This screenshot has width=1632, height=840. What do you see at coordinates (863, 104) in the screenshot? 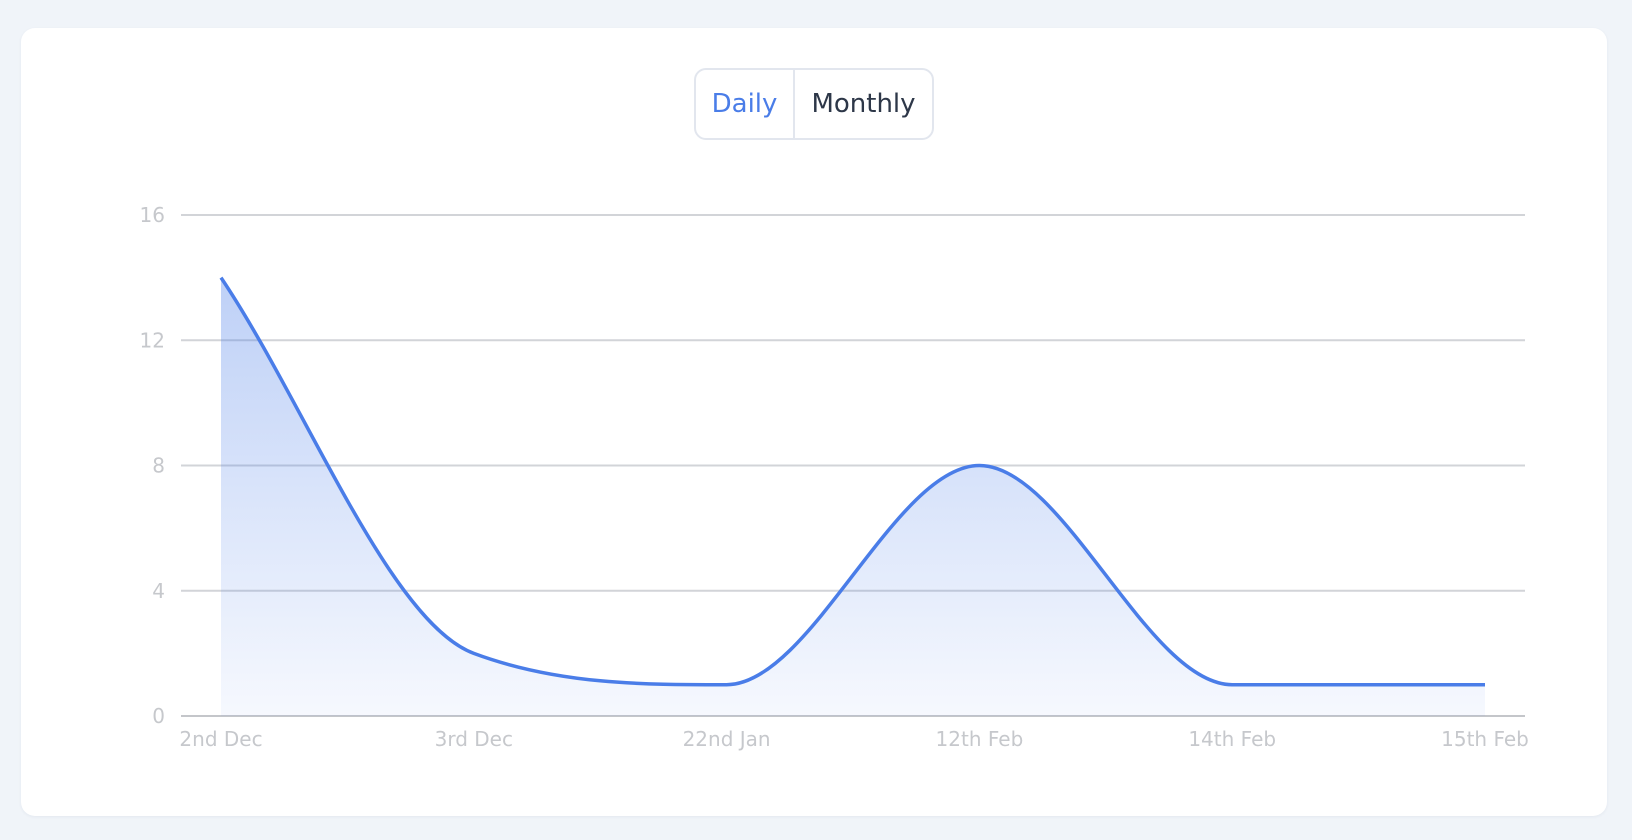
I see `monthly-toggle-button: Monthly` at bounding box center [863, 104].